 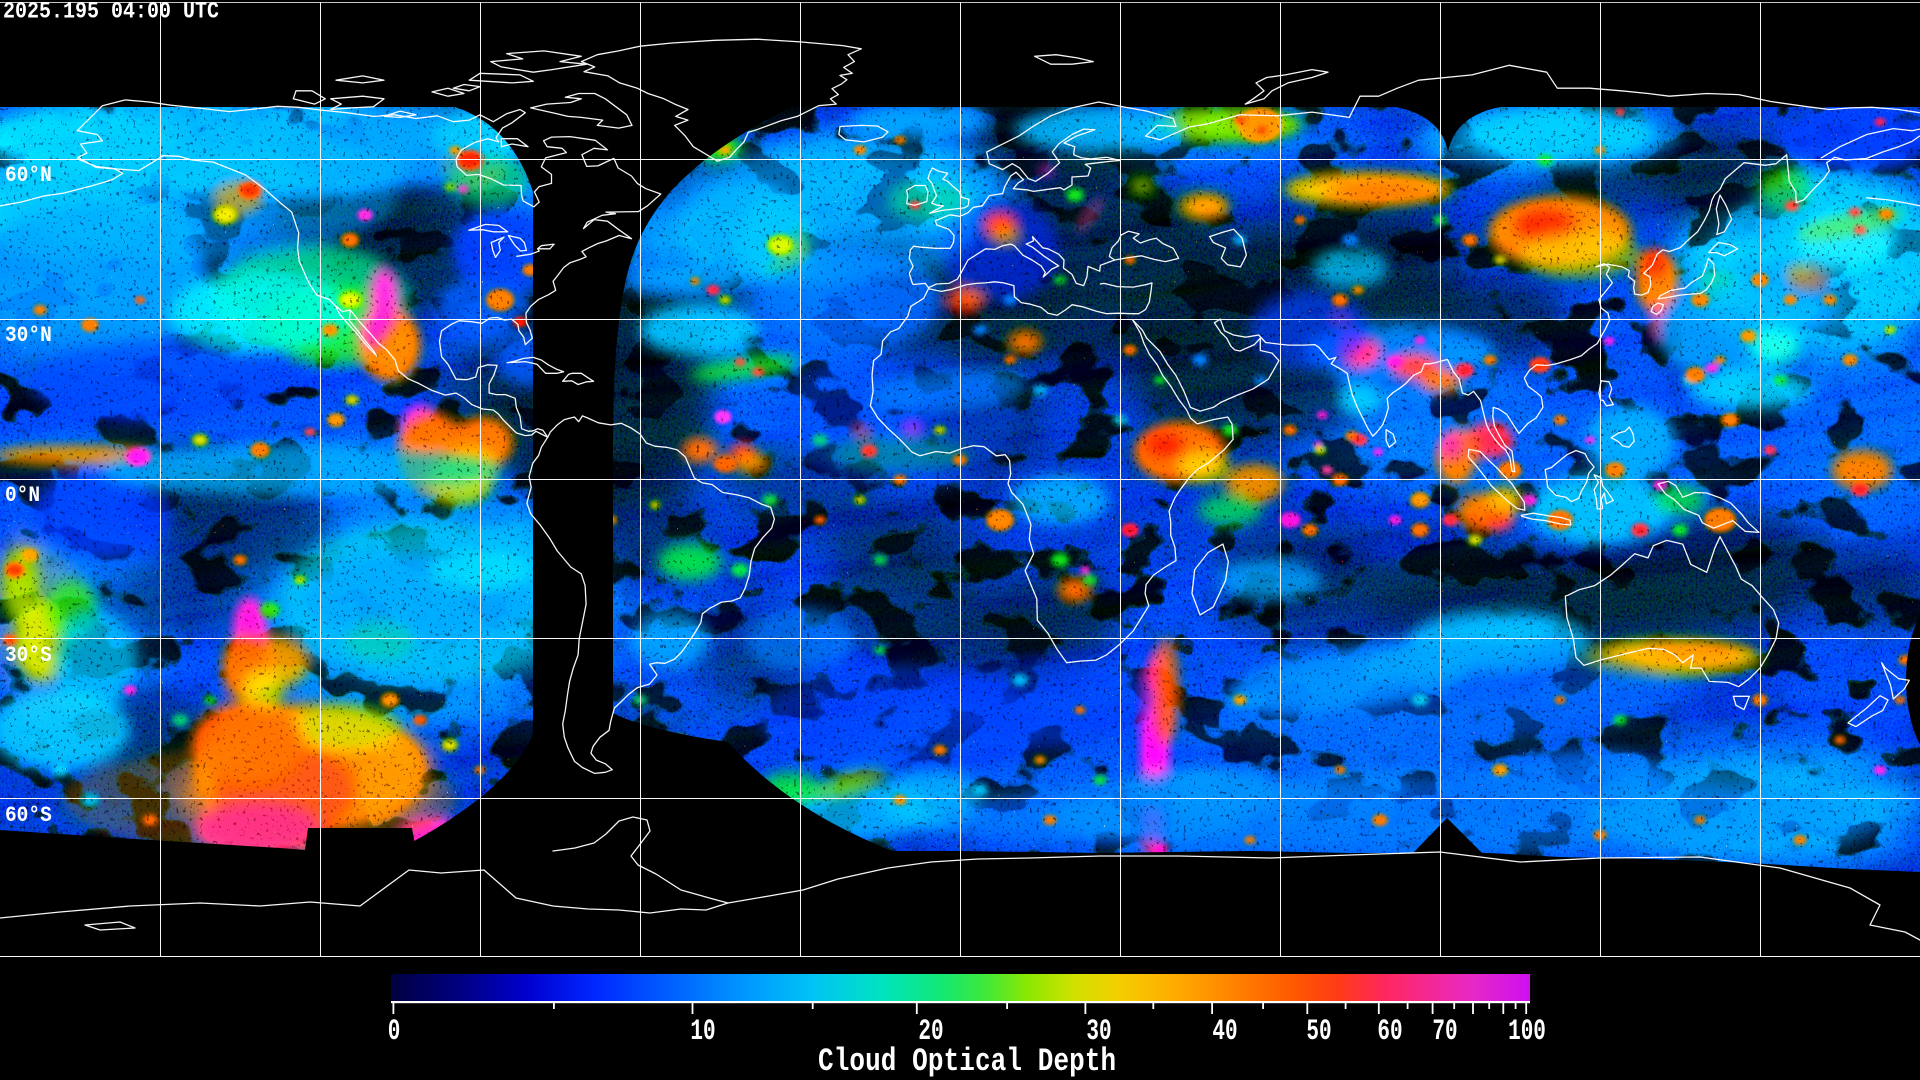 I want to click on svg-text: 20, so click(x=930, y=1032).